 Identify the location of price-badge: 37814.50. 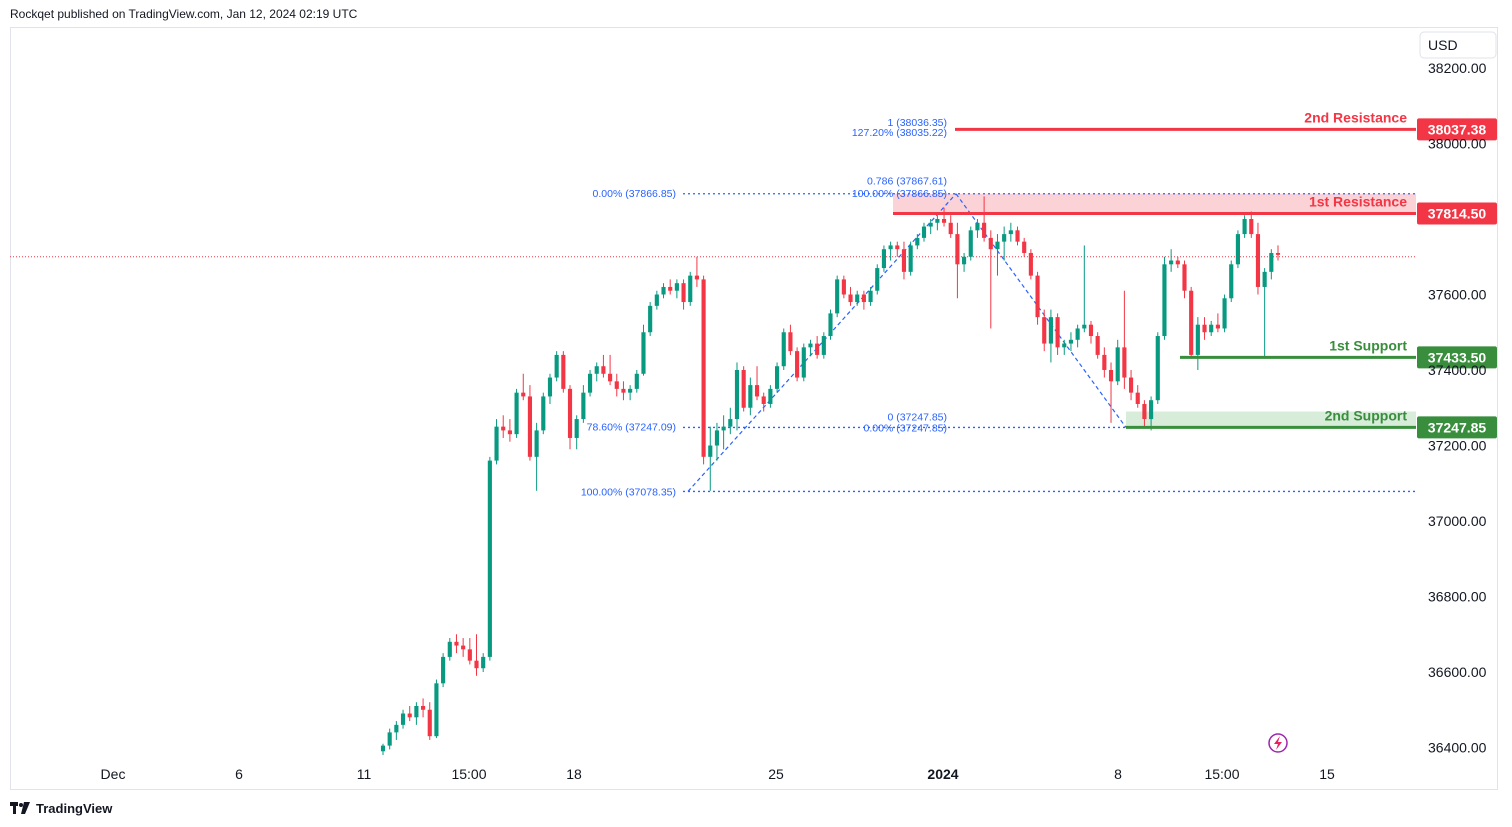
(1457, 213).